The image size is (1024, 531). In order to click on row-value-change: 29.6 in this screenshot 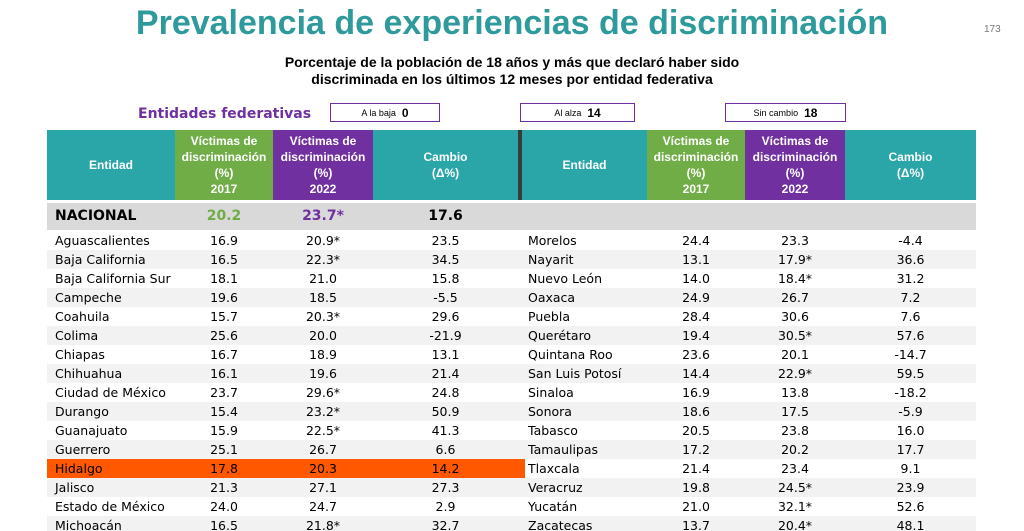, I will do `click(445, 316)`.